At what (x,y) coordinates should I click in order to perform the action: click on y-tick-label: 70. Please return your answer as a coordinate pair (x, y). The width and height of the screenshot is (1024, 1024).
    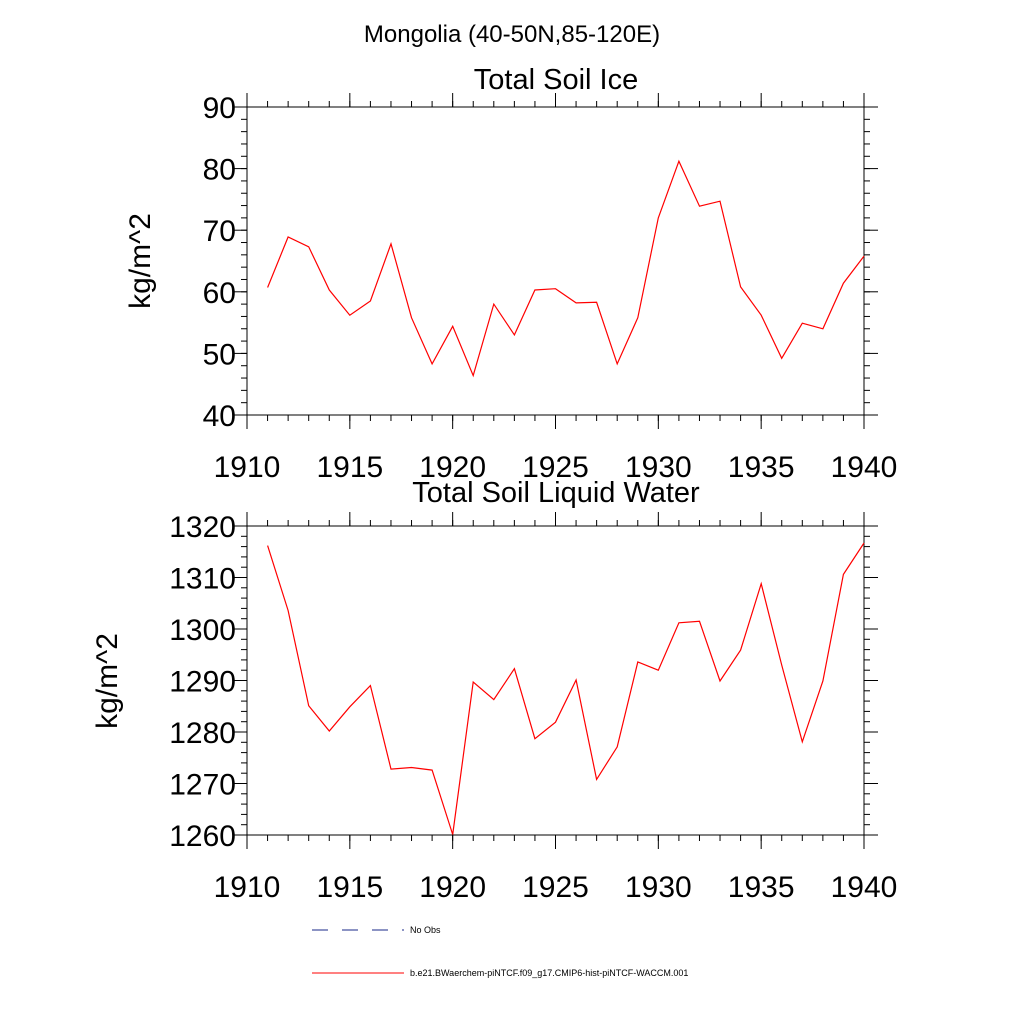
    Looking at the image, I should click on (219, 231).